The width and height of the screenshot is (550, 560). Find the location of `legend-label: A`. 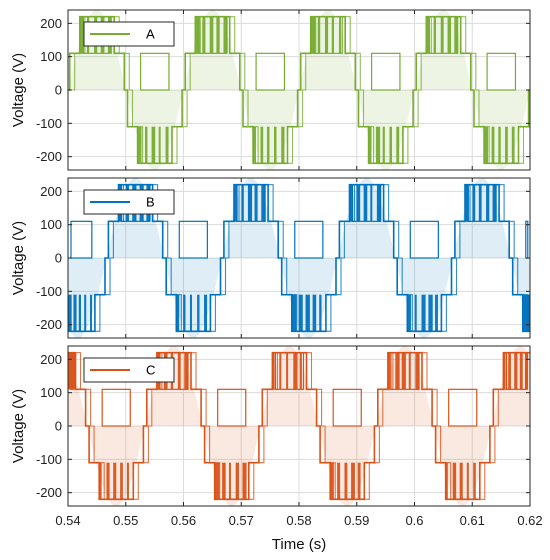

legend-label: A is located at coordinates (150, 34).